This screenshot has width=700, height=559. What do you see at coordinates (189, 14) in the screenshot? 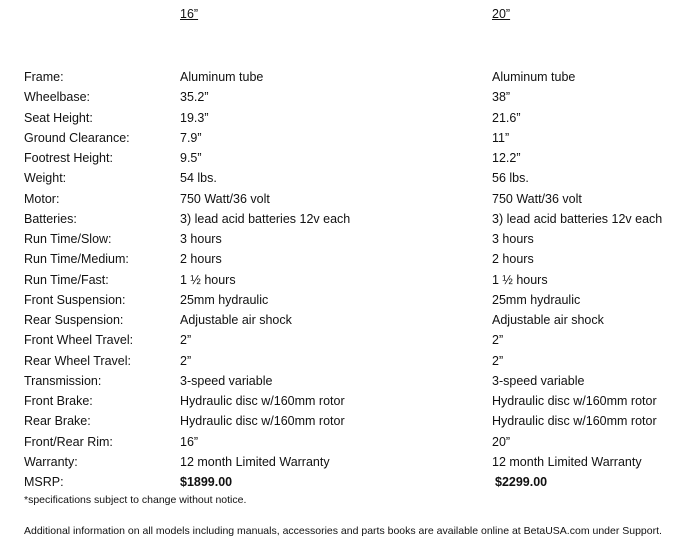
I see `column-header: 16”` at bounding box center [189, 14].